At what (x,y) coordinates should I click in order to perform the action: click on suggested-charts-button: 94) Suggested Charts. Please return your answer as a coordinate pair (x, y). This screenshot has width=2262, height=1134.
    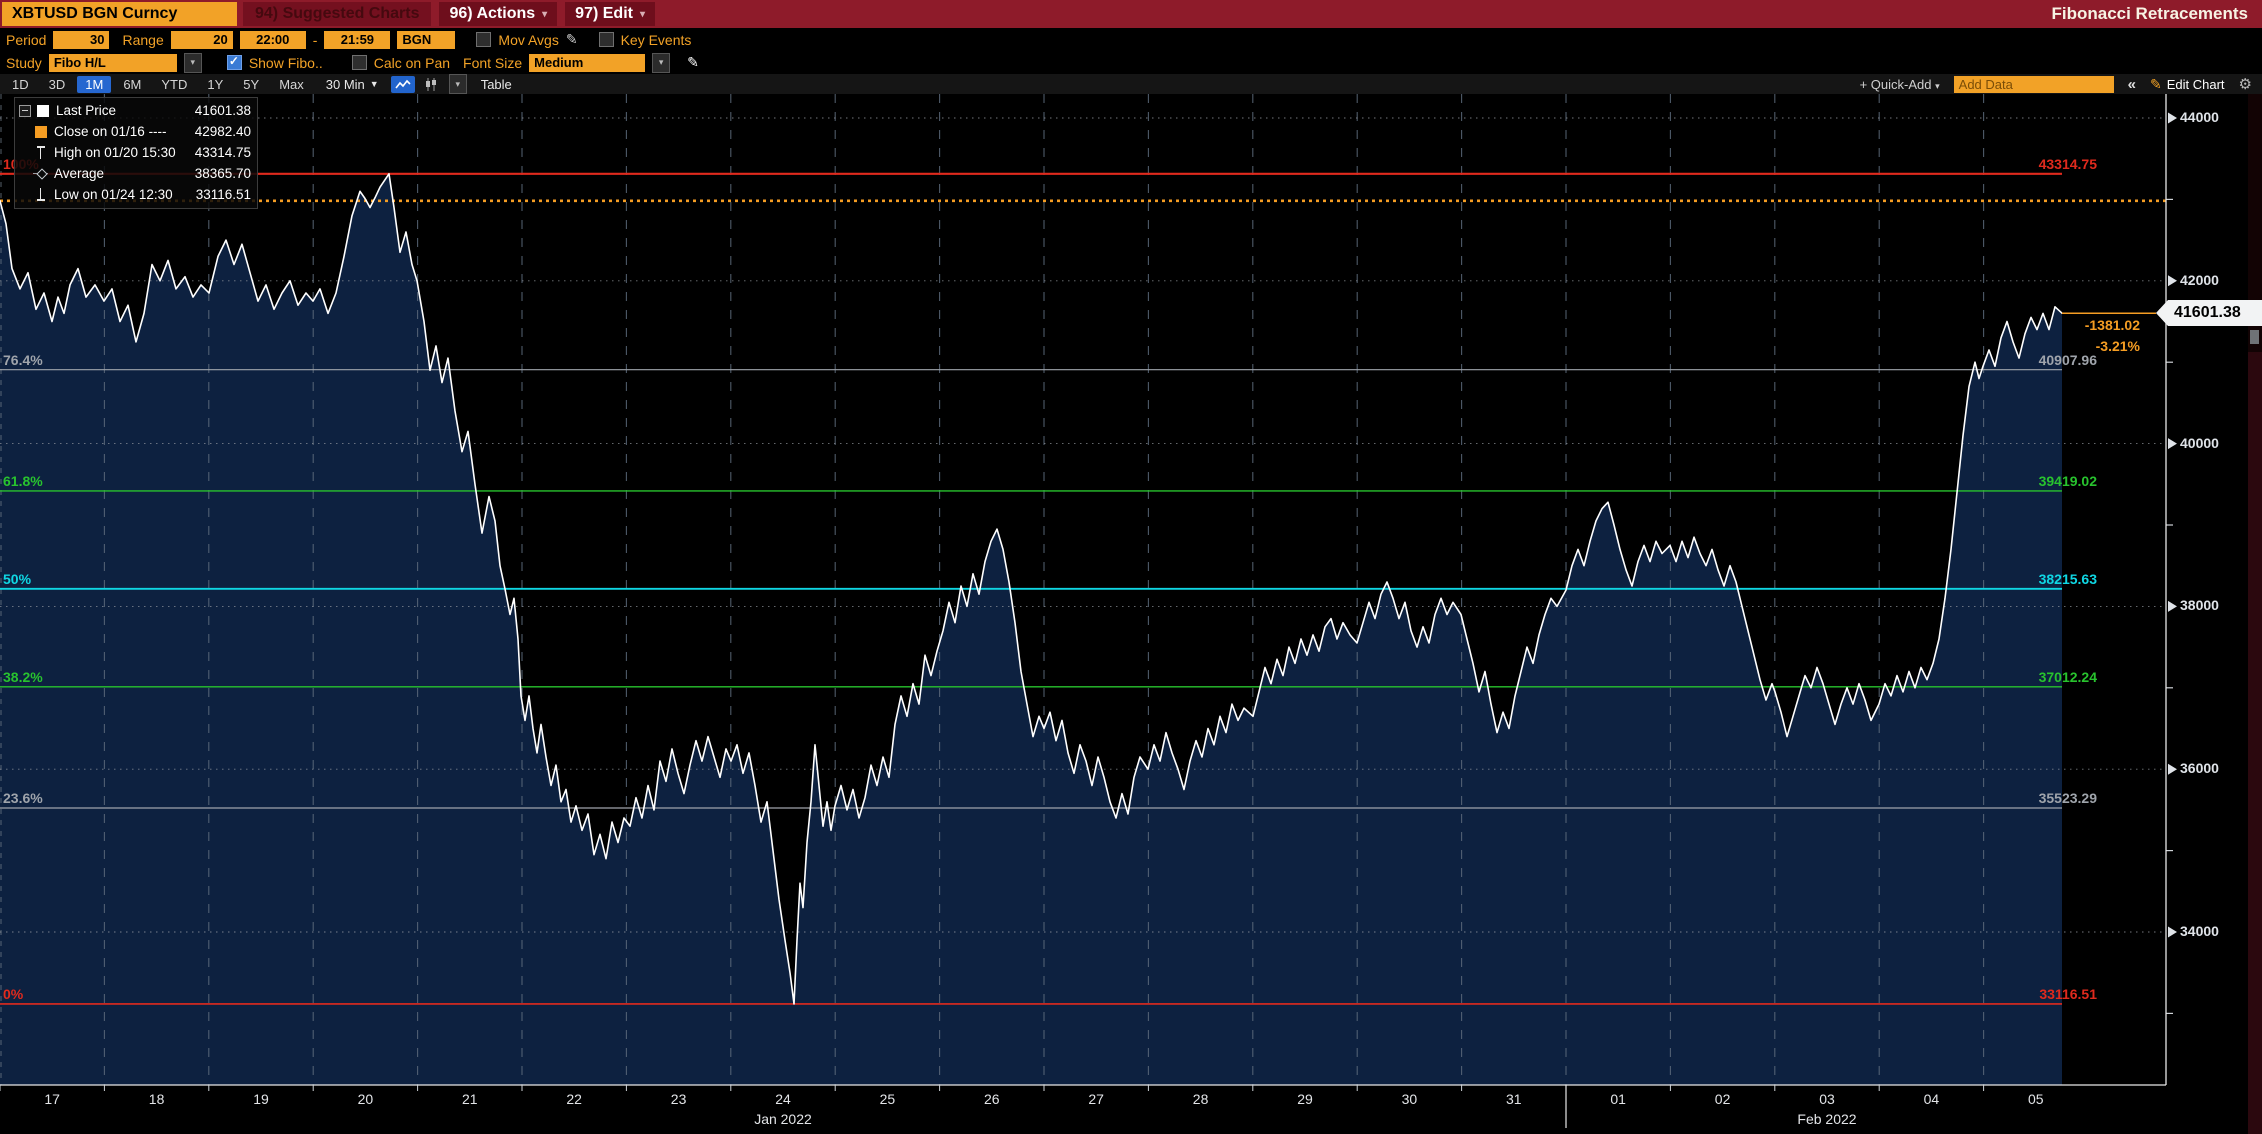
    Looking at the image, I should click on (337, 14).